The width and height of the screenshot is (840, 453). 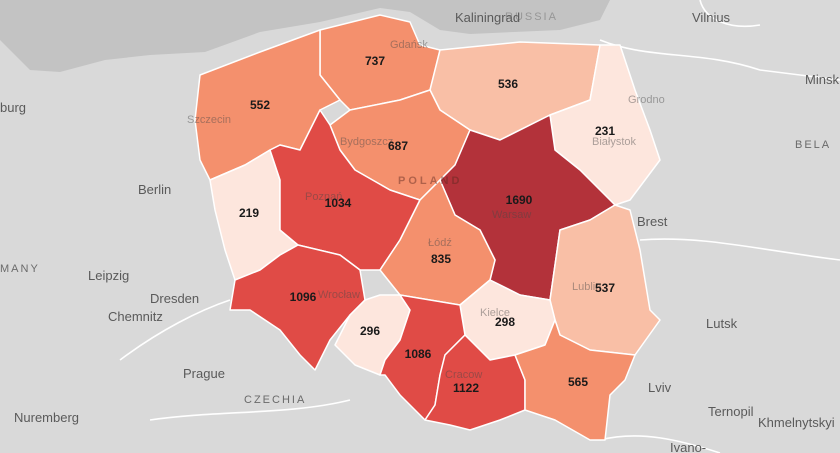 I want to click on label-kielce: Kielce, so click(x=495, y=313).